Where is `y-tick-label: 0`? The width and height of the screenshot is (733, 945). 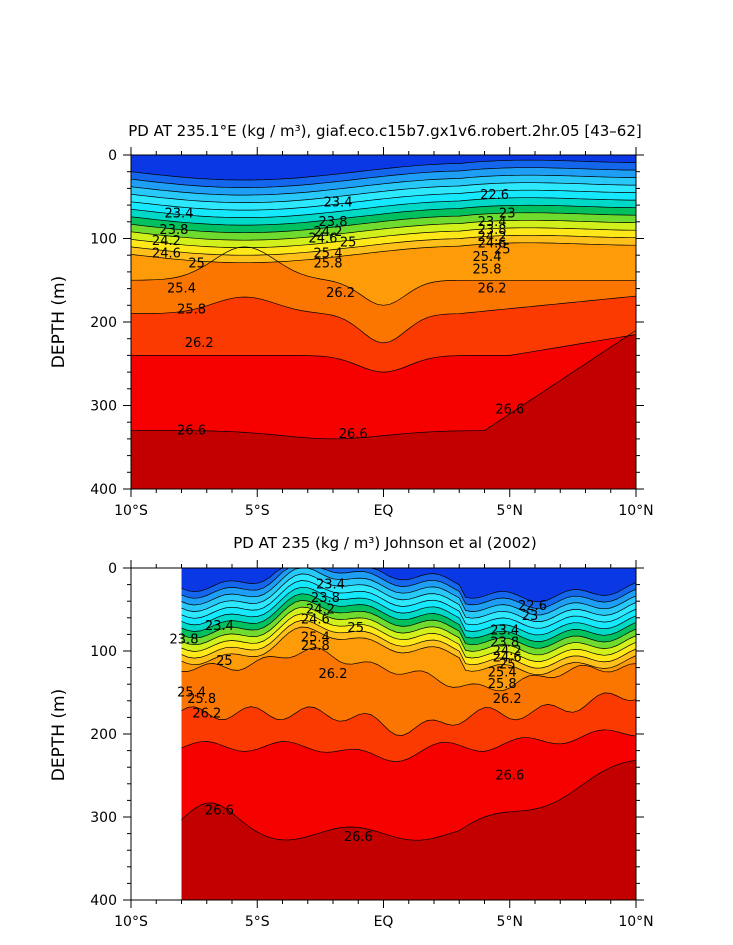
y-tick-label: 0 is located at coordinates (112, 569).